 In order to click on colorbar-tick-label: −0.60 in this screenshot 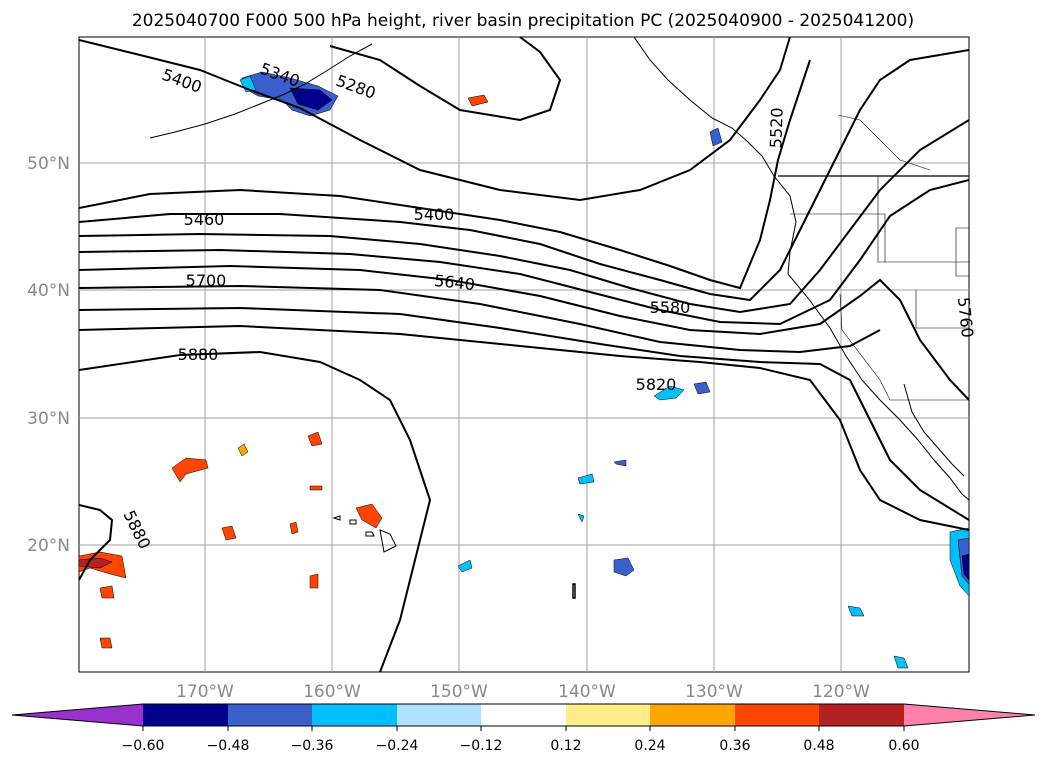, I will do `click(143, 746)`.